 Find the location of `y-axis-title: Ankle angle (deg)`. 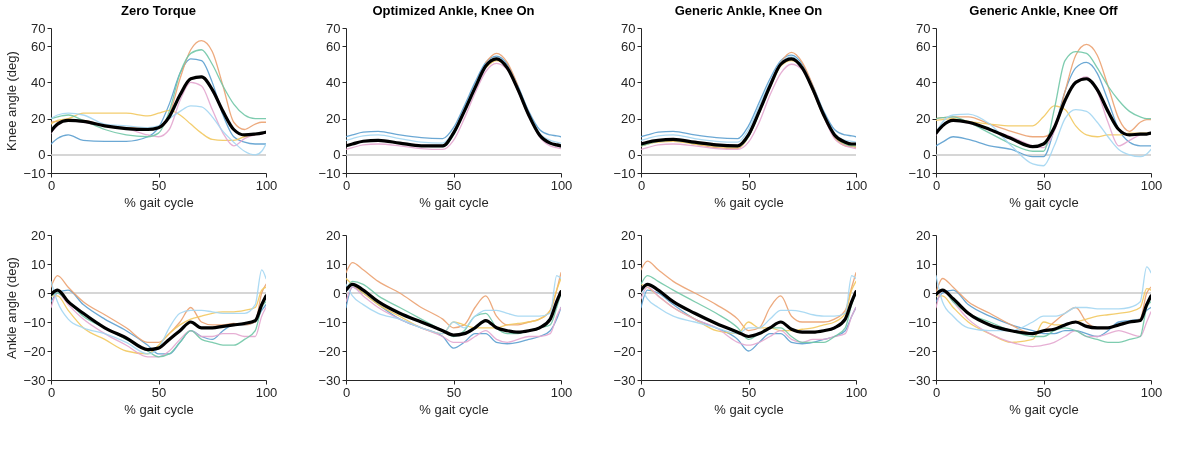

y-axis-title: Ankle angle (deg) is located at coordinates (12, 308).